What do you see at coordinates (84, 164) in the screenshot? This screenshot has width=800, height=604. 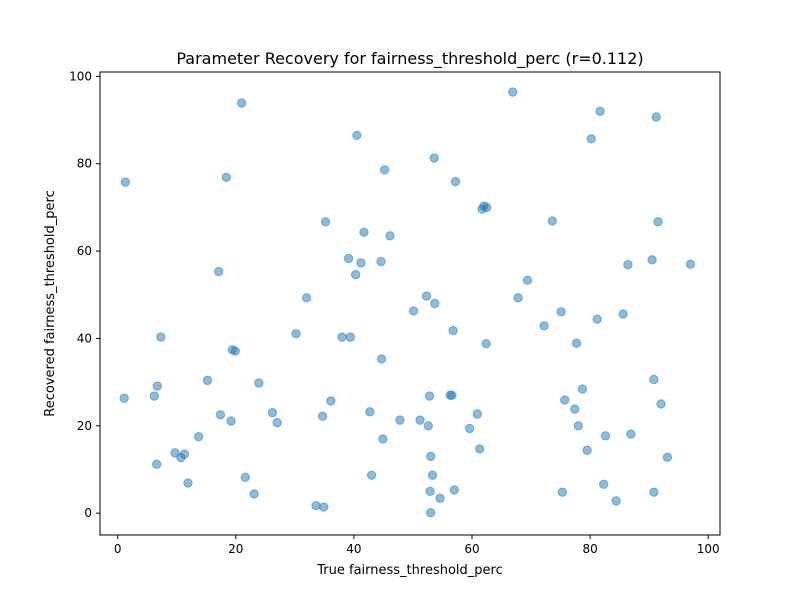 I see `y-tick-label: 80` at bounding box center [84, 164].